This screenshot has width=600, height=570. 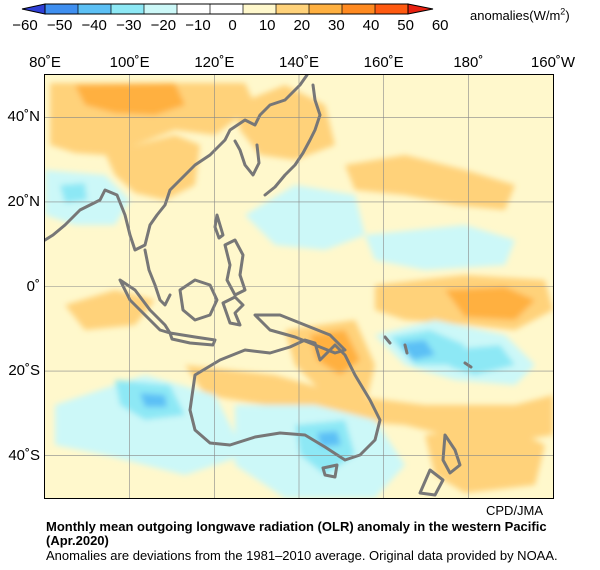 I want to click on latitude-tick-label: 20˚N, so click(x=23, y=201).